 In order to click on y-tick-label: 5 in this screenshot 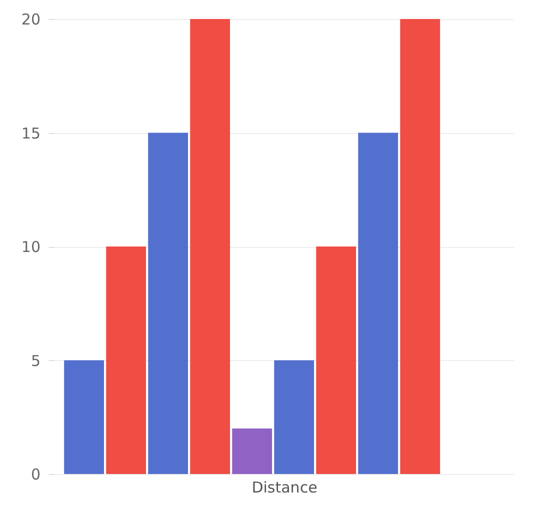, I will do `click(35, 361)`.